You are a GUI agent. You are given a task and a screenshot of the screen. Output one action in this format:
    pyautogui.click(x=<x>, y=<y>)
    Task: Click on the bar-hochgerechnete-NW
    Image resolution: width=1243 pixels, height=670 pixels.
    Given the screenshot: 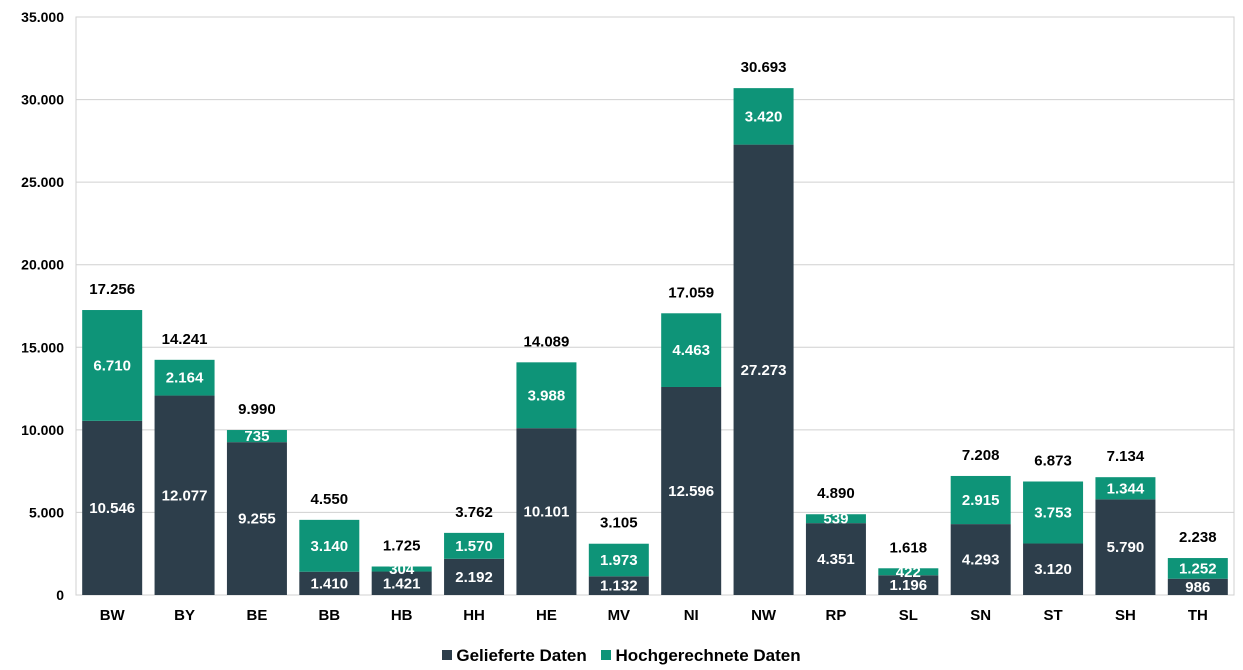 What is the action you would take?
    pyautogui.click(x=763, y=116)
    